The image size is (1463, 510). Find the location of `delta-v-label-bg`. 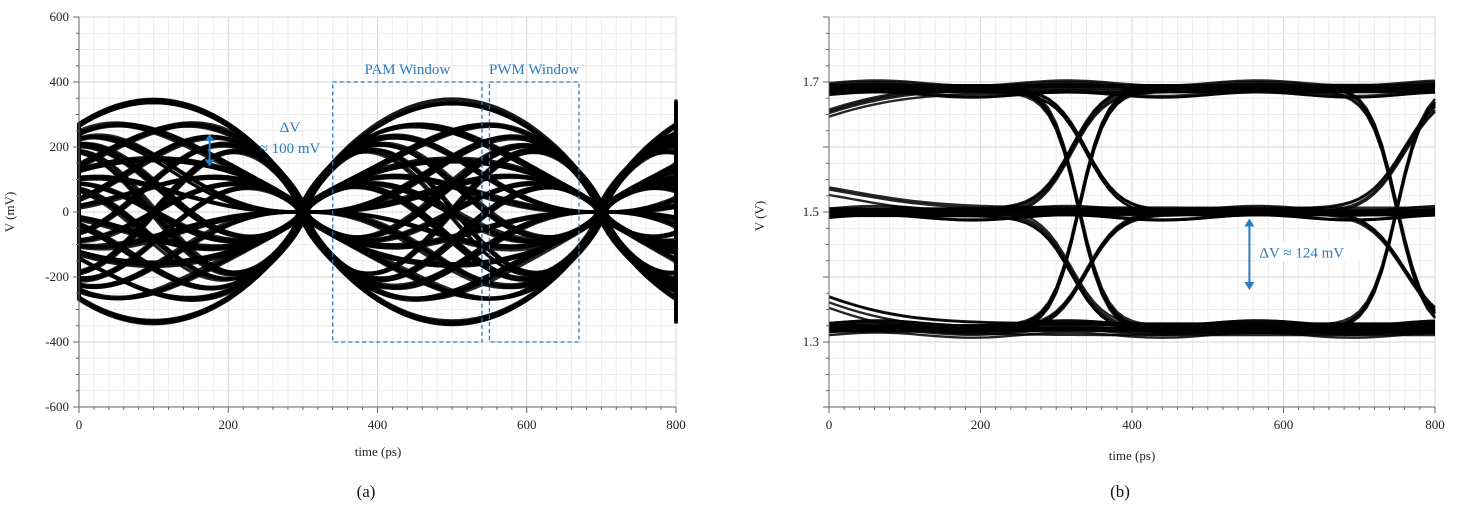

delta-v-label-bg is located at coordinates (1315, 251).